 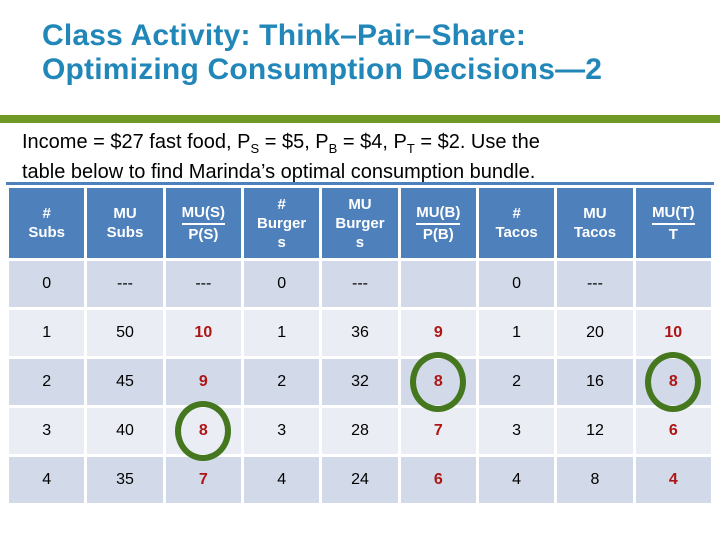 I want to click on cell-r0c6: 0, so click(x=516, y=284).